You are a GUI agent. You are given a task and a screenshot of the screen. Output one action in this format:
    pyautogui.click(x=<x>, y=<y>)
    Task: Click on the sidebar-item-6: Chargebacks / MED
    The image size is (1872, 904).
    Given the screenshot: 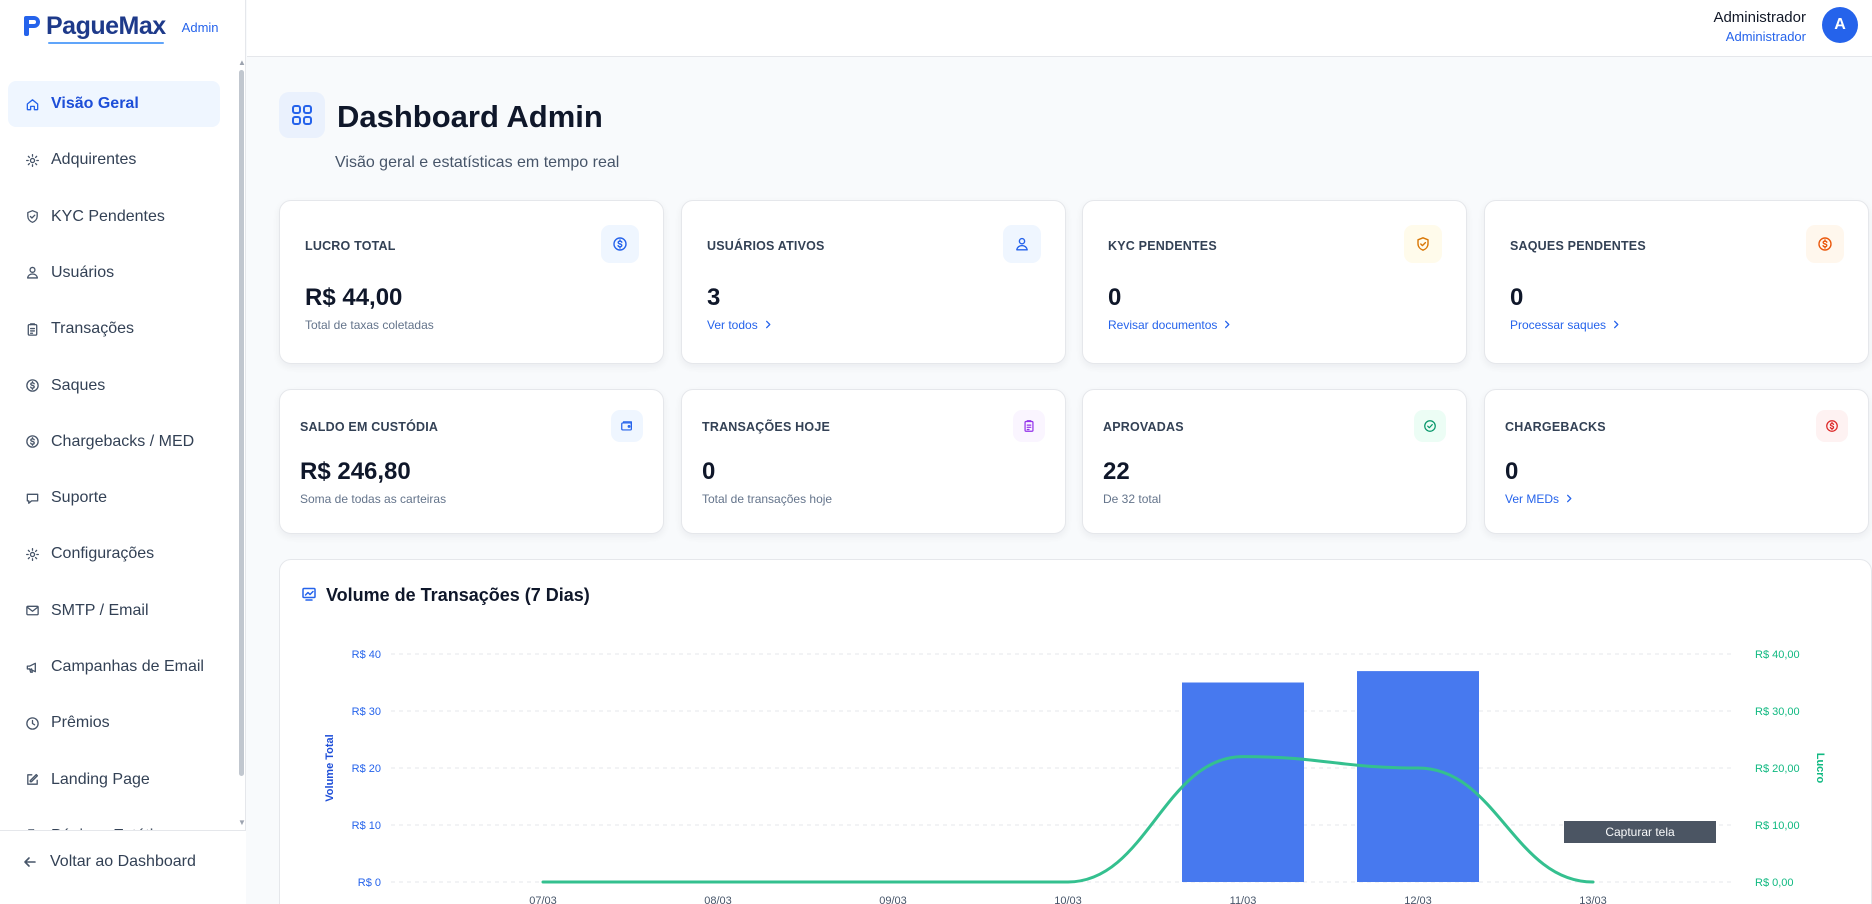 What is the action you would take?
    pyautogui.click(x=114, y=442)
    